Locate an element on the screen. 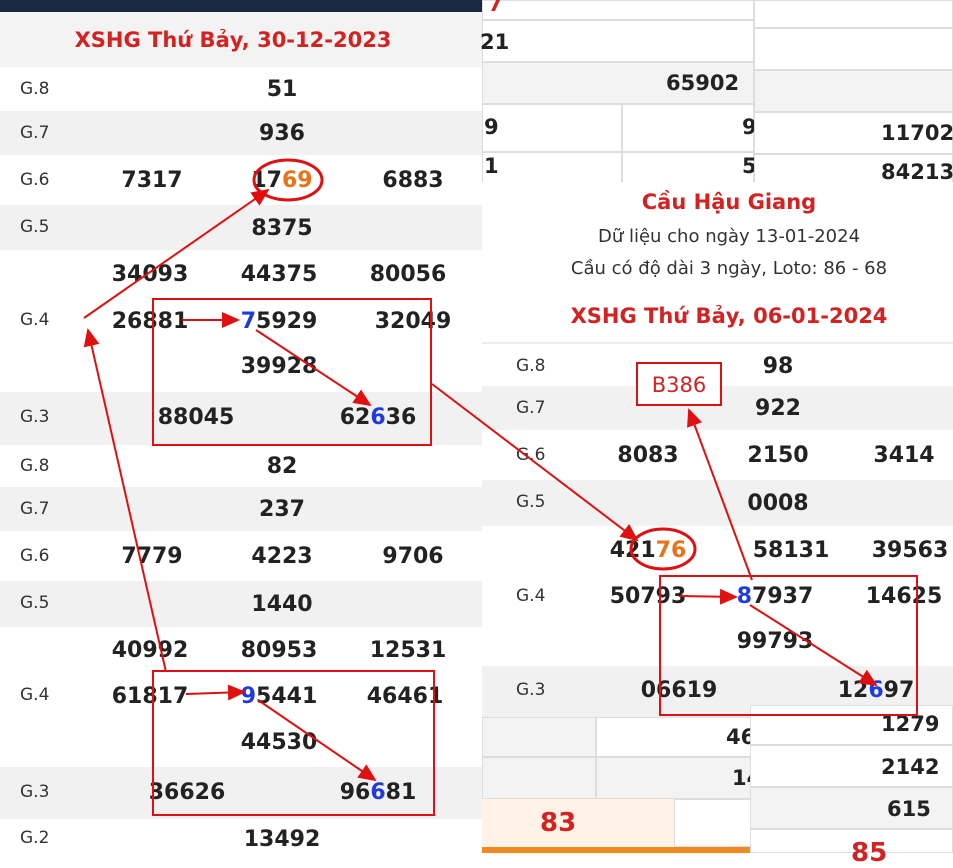  prize-number: 50793 is located at coordinates (648, 596).